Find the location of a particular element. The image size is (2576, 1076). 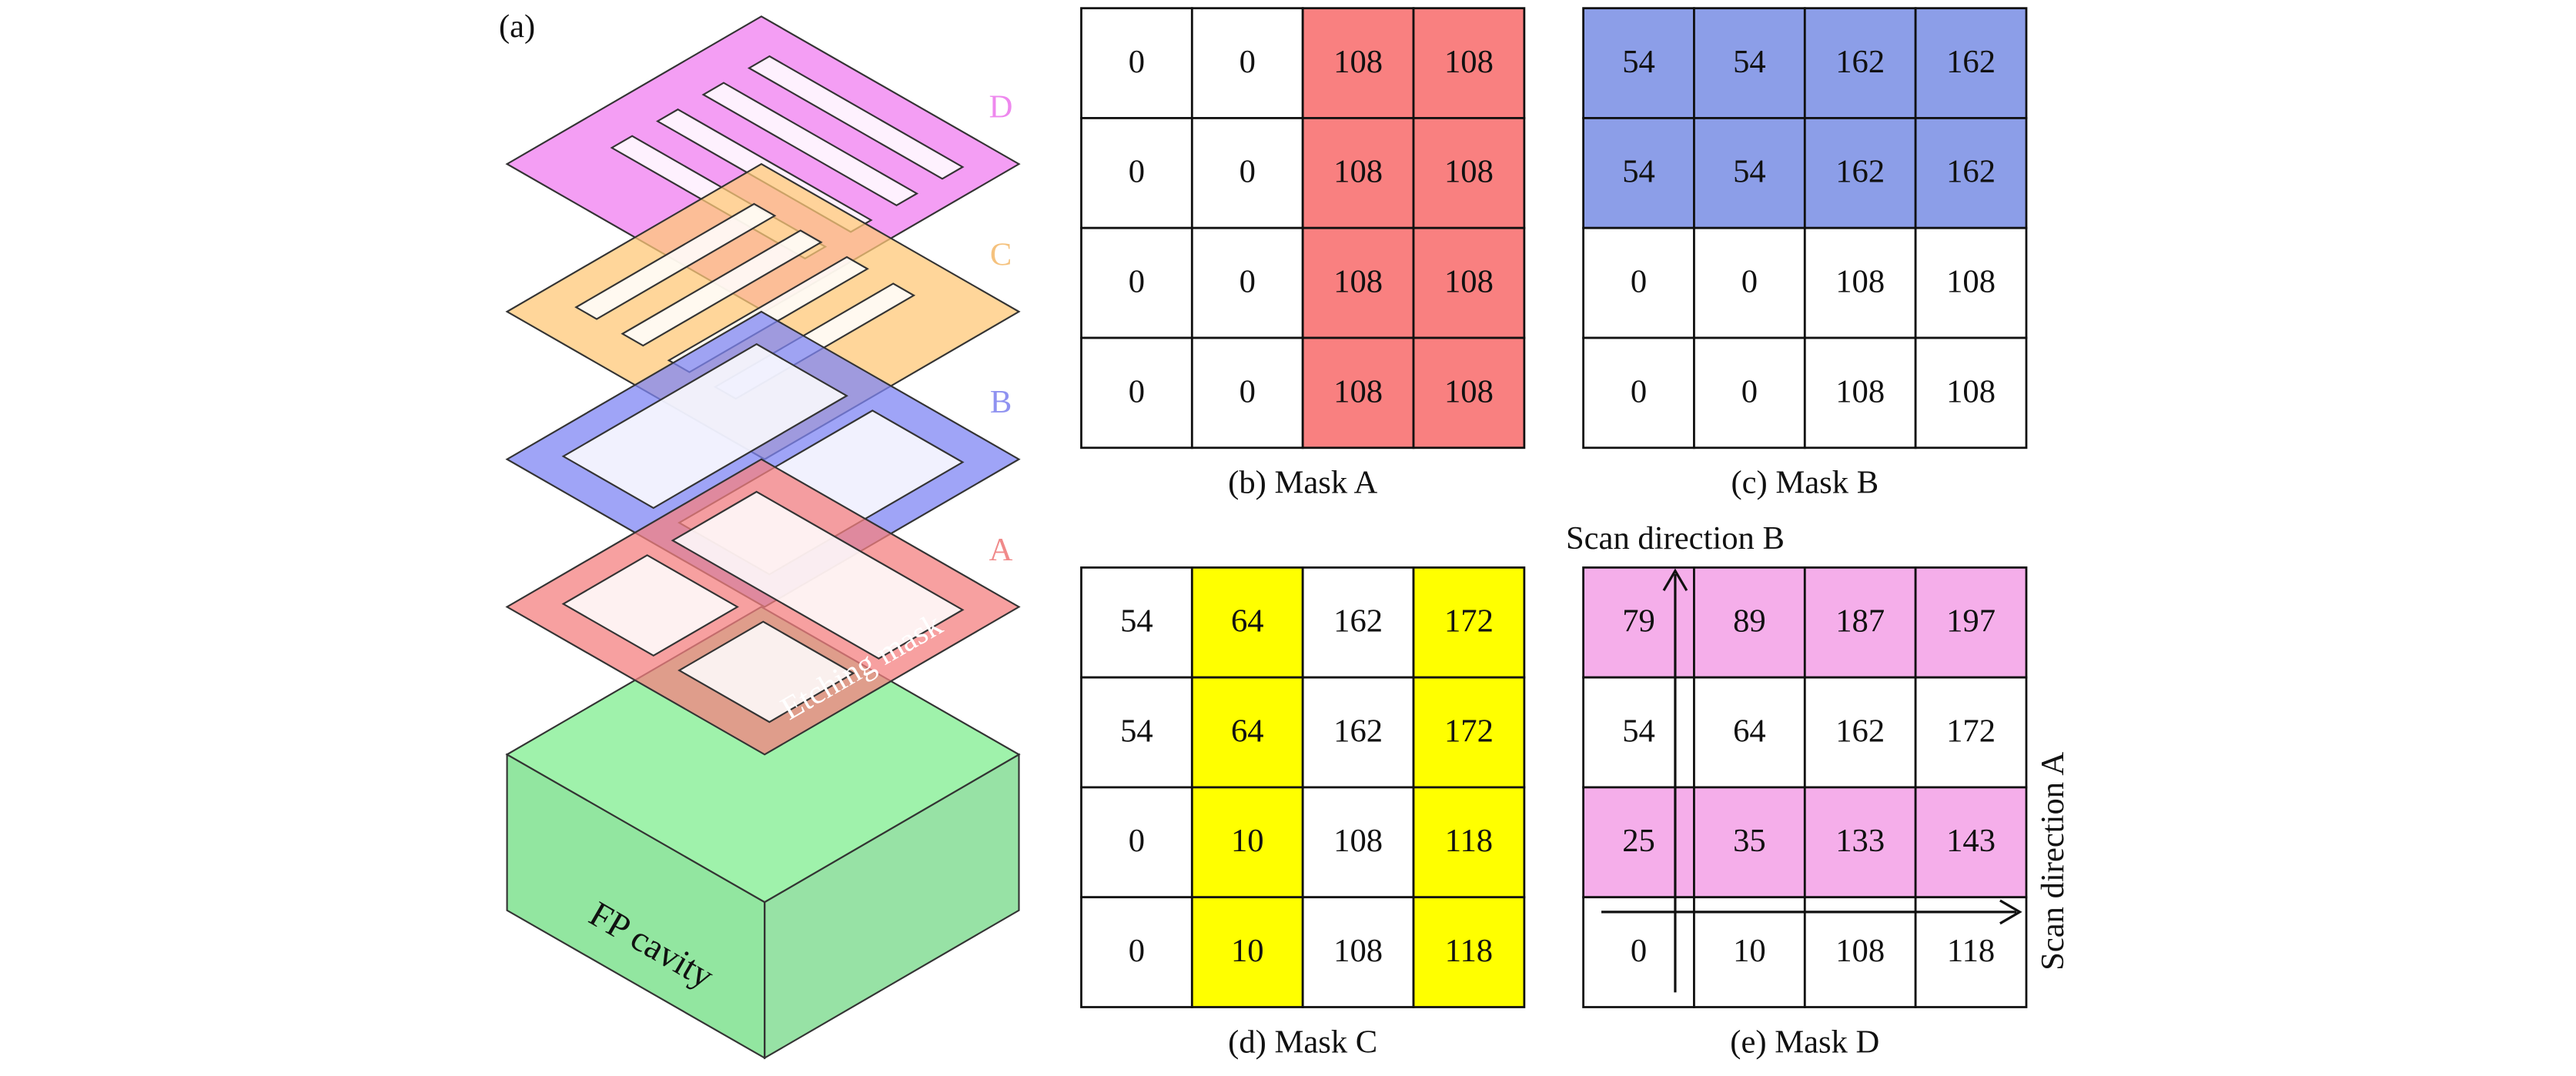

cell-value: 35 is located at coordinates (1749, 841).